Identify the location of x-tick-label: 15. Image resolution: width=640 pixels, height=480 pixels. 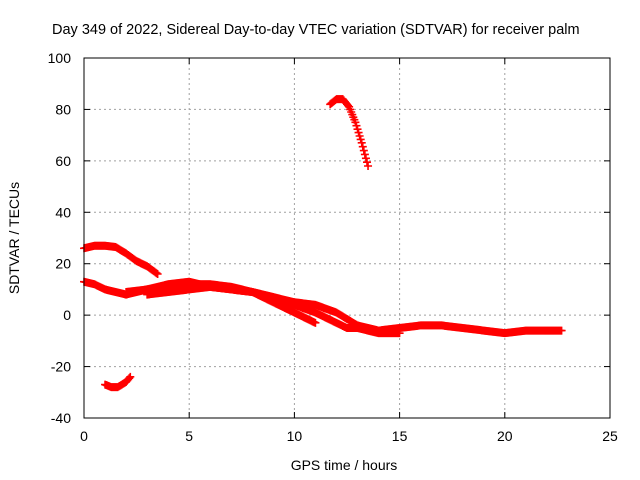
(400, 436).